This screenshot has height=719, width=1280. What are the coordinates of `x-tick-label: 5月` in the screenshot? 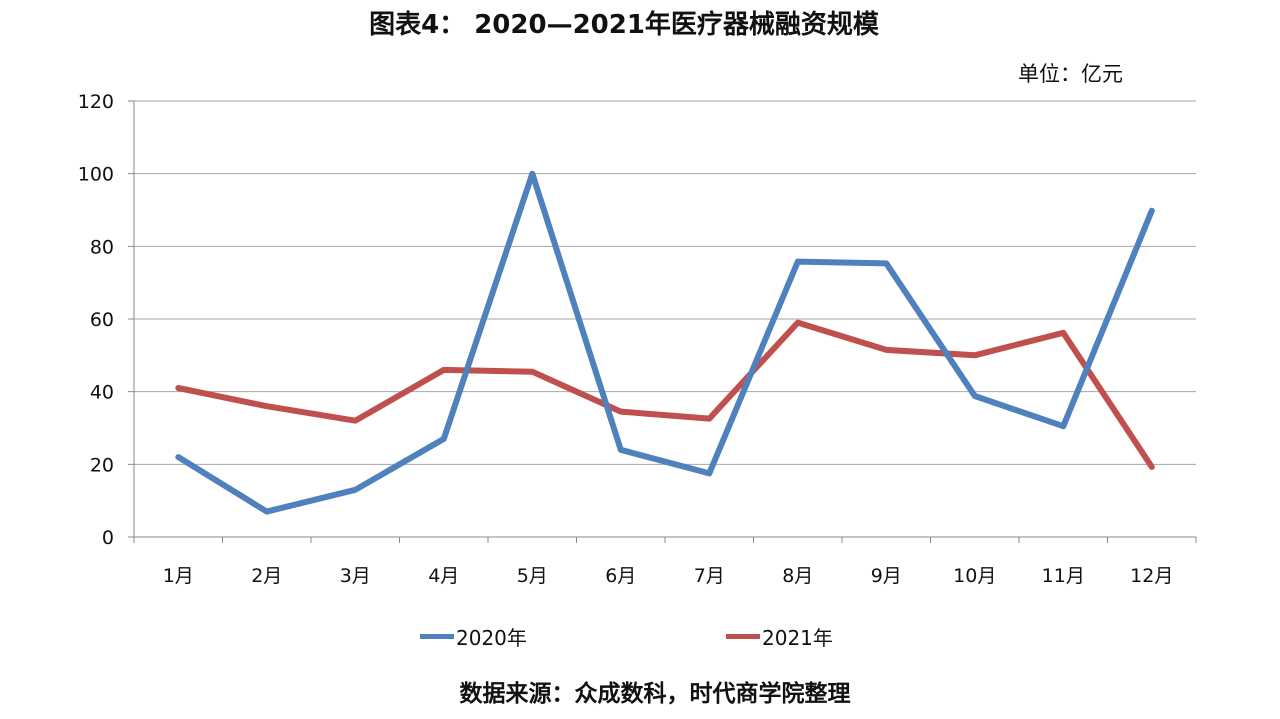 It's located at (532, 576).